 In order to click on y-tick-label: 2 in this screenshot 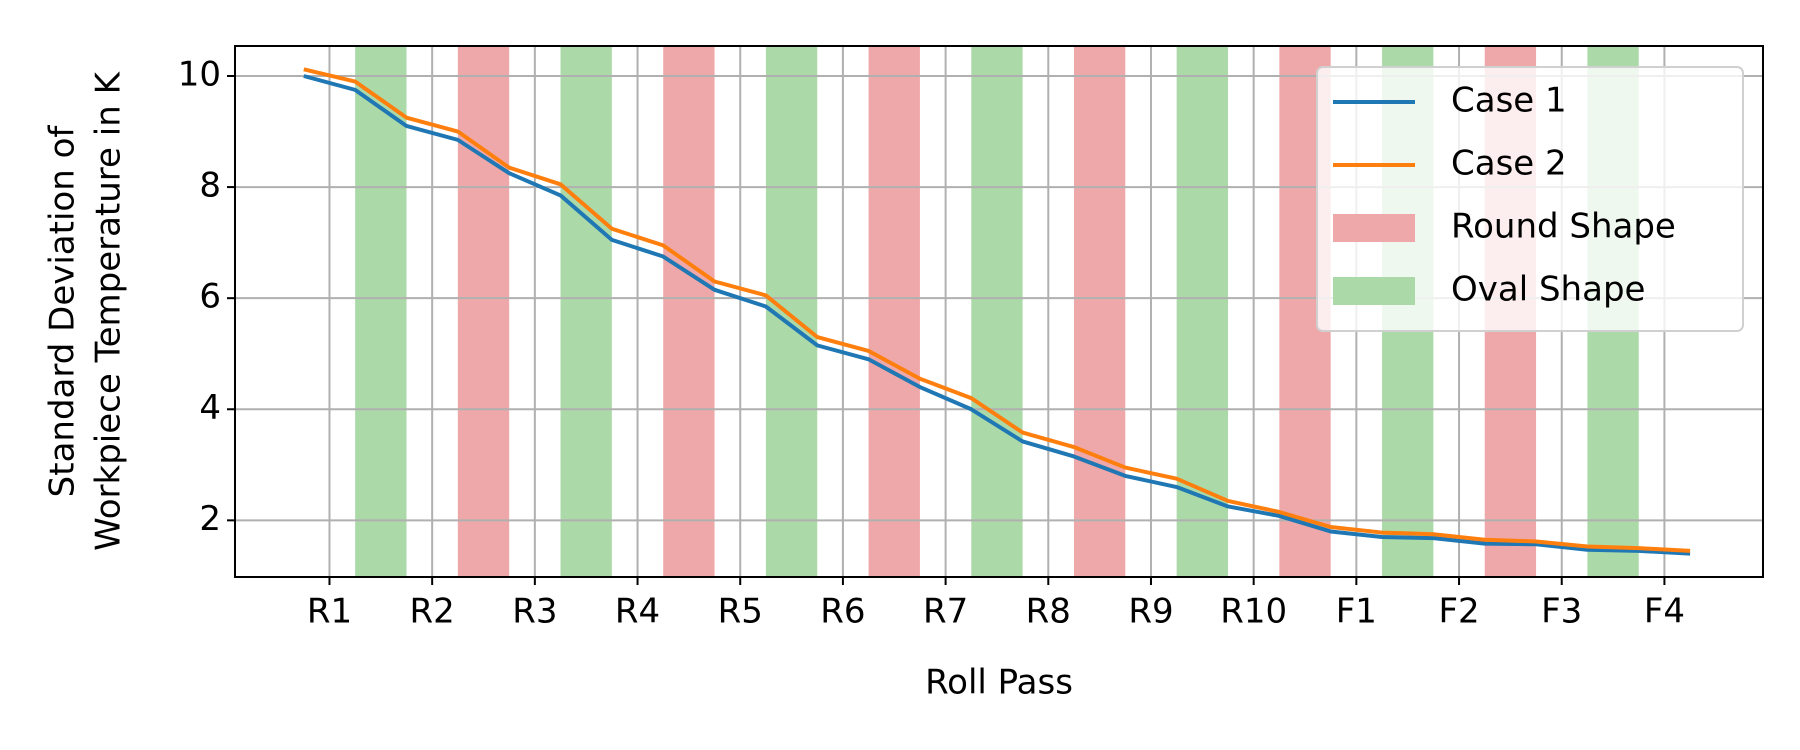, I will do `click(210, 519)`.